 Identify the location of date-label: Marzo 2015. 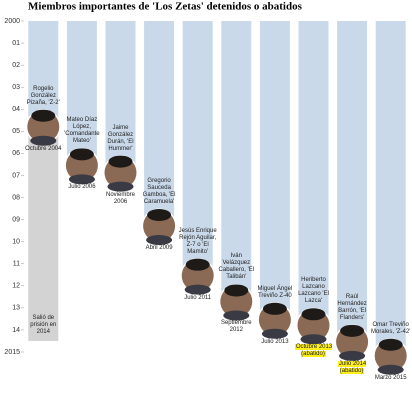
(391, 378).